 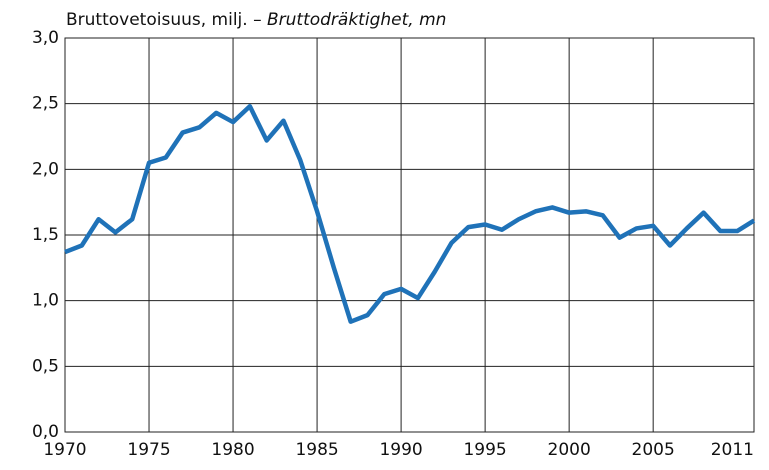 What do you see at coordinates (316, 450) in the screenshot?
I see `x-tick-label: 1985` at bounding box center [316, 450].